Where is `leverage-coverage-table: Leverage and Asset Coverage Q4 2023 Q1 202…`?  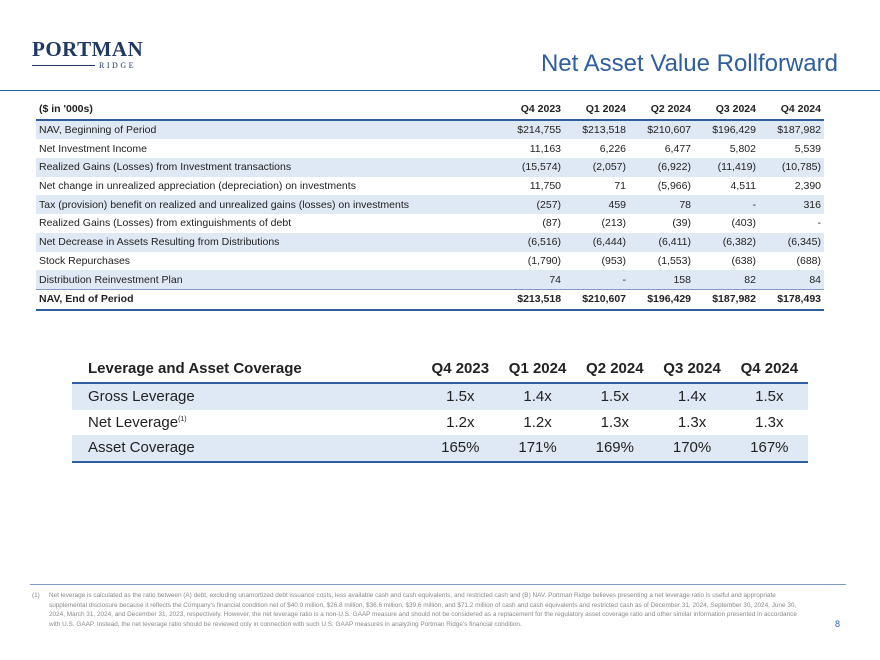
leverage-coverage-table: Leverage and Asset Coverage Q4 2023 Q1 202… is located at coordinates (440, 408).